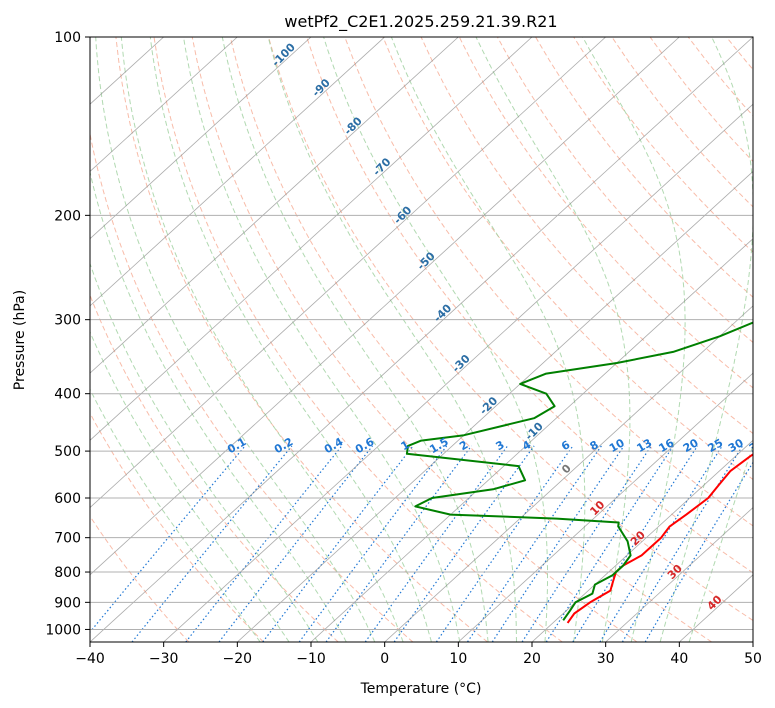  What do you see at coordinates (418, 654) in the screenshot?
I see `x-axis-ticks: −40 −30 −20 −10 0 10 20 30 40 50` at bounding box center [418, 654].